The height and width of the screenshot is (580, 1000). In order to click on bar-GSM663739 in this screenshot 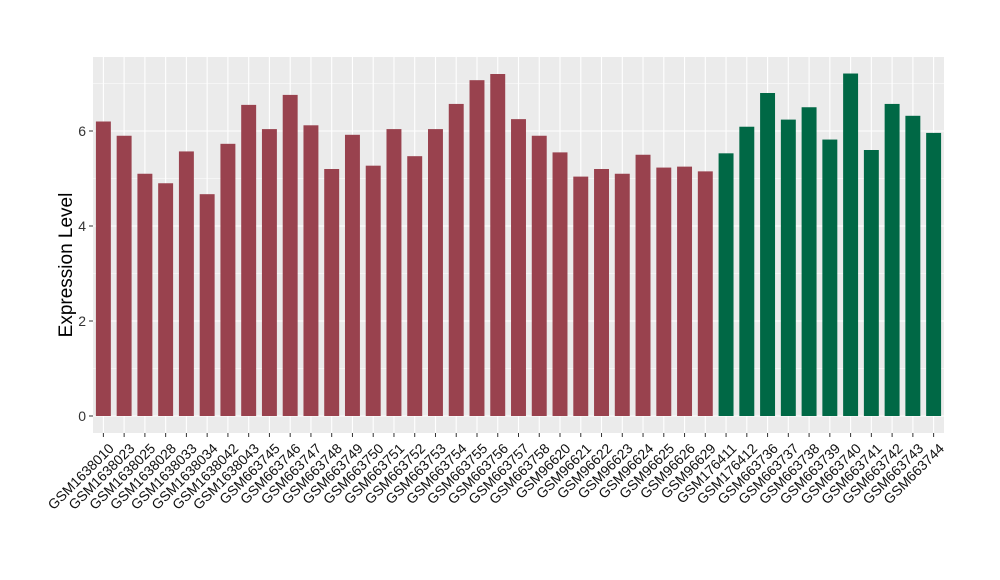, I will do `click(830, 278)`.